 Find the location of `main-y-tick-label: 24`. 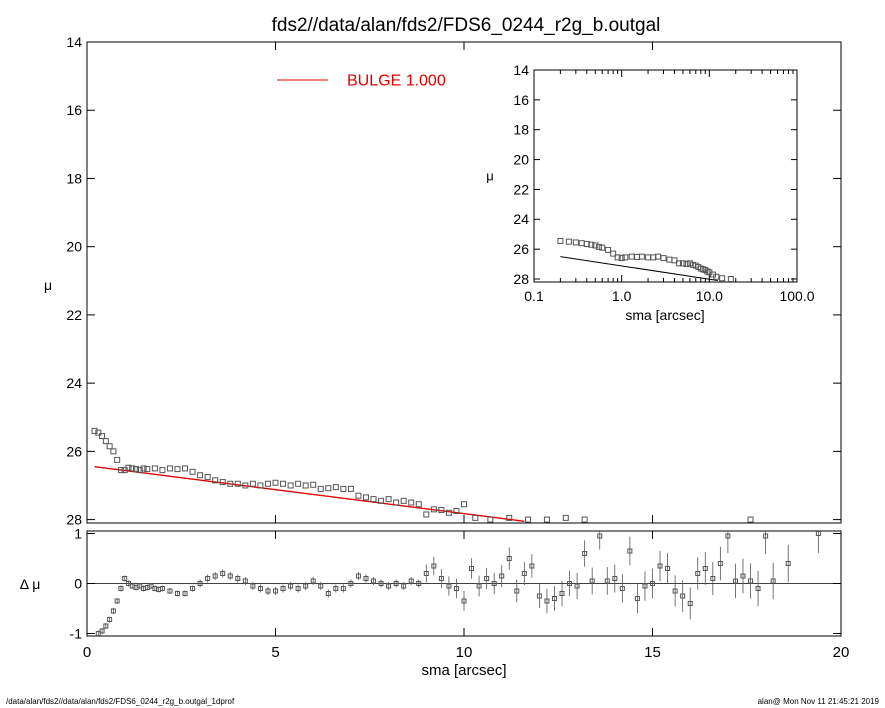

main-y-tick-label: 24 is located at coordinates (74, 383).